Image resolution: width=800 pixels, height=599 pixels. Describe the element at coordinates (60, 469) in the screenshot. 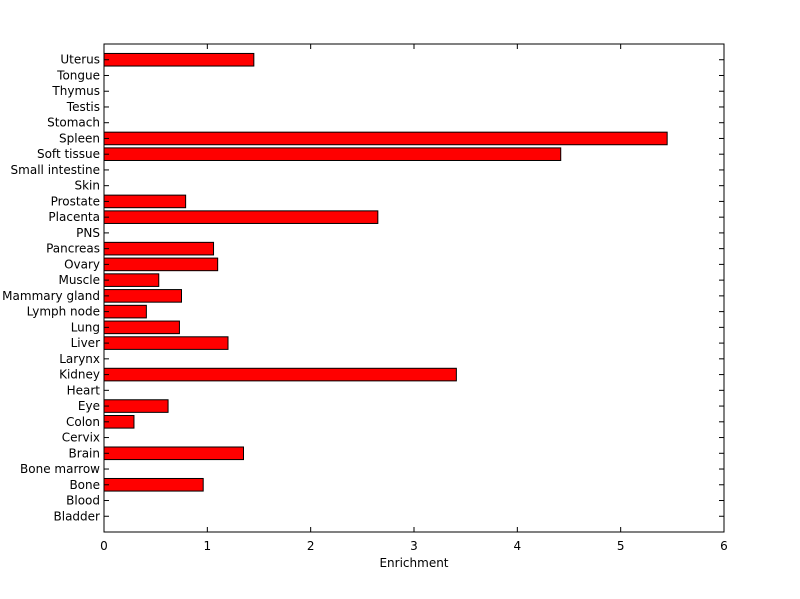

I see `y-tick-label-bone-marrow: Bone marrow` at that location.